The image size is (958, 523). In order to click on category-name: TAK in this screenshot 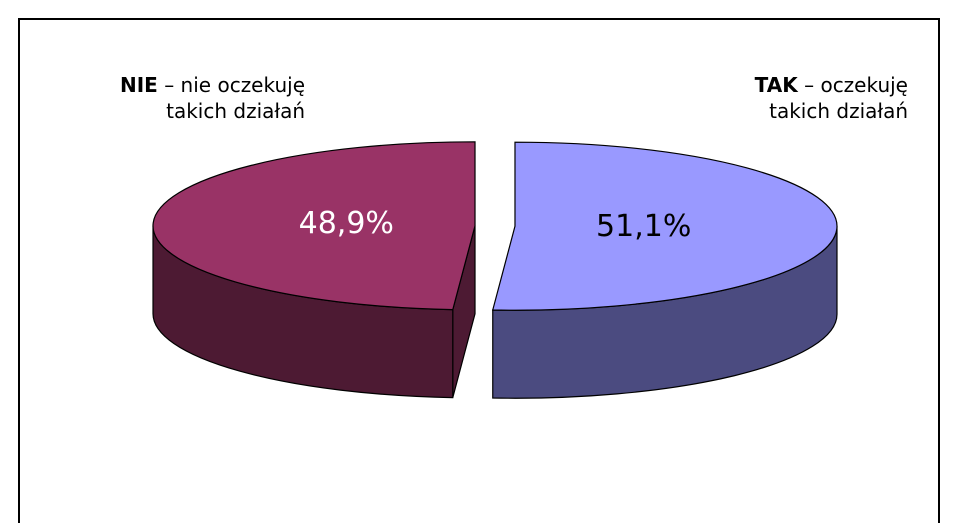, I will do `click(777, 85)`.